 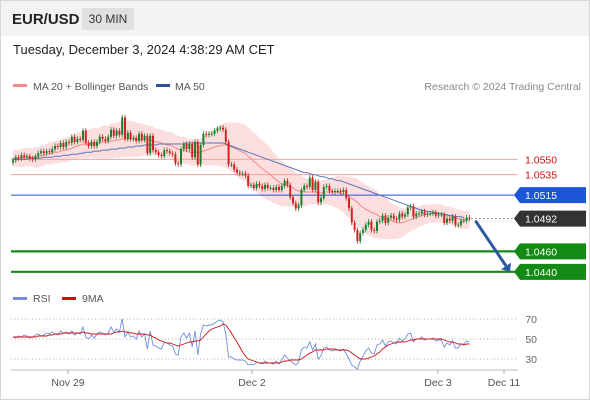 What do you see at coordinates (493, 245) in the screenshot?
I see `forecast-arrow-layer` at bounding box center [493, 245].